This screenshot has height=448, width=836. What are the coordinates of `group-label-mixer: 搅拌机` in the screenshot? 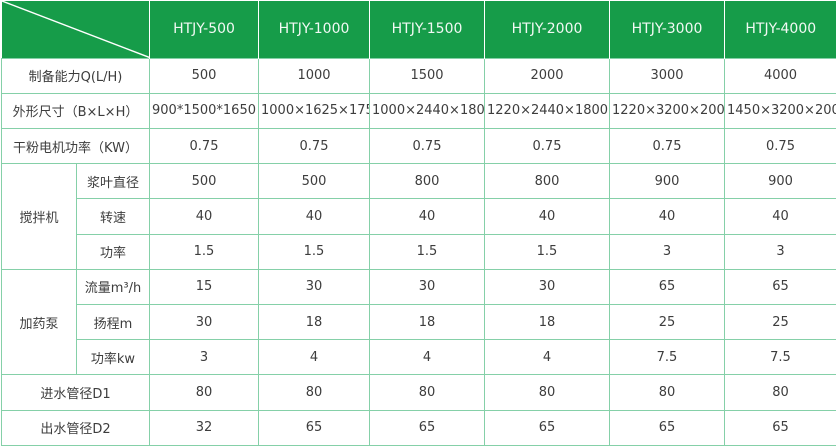 It's located at (39, 216).